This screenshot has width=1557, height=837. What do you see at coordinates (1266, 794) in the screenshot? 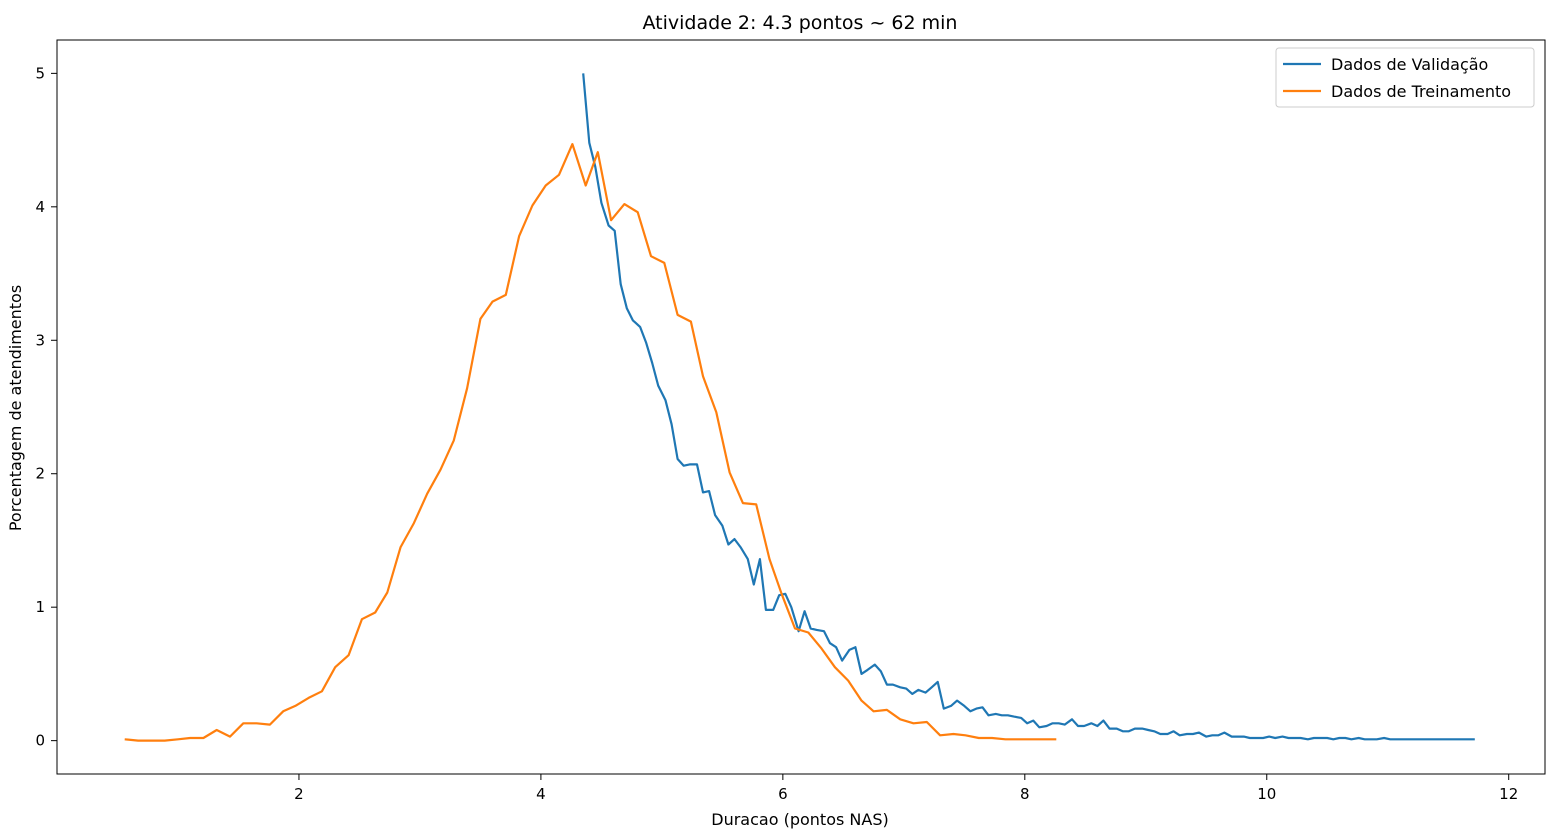
I see `x-tick-label: 10` at bounding box center [1266, 794].